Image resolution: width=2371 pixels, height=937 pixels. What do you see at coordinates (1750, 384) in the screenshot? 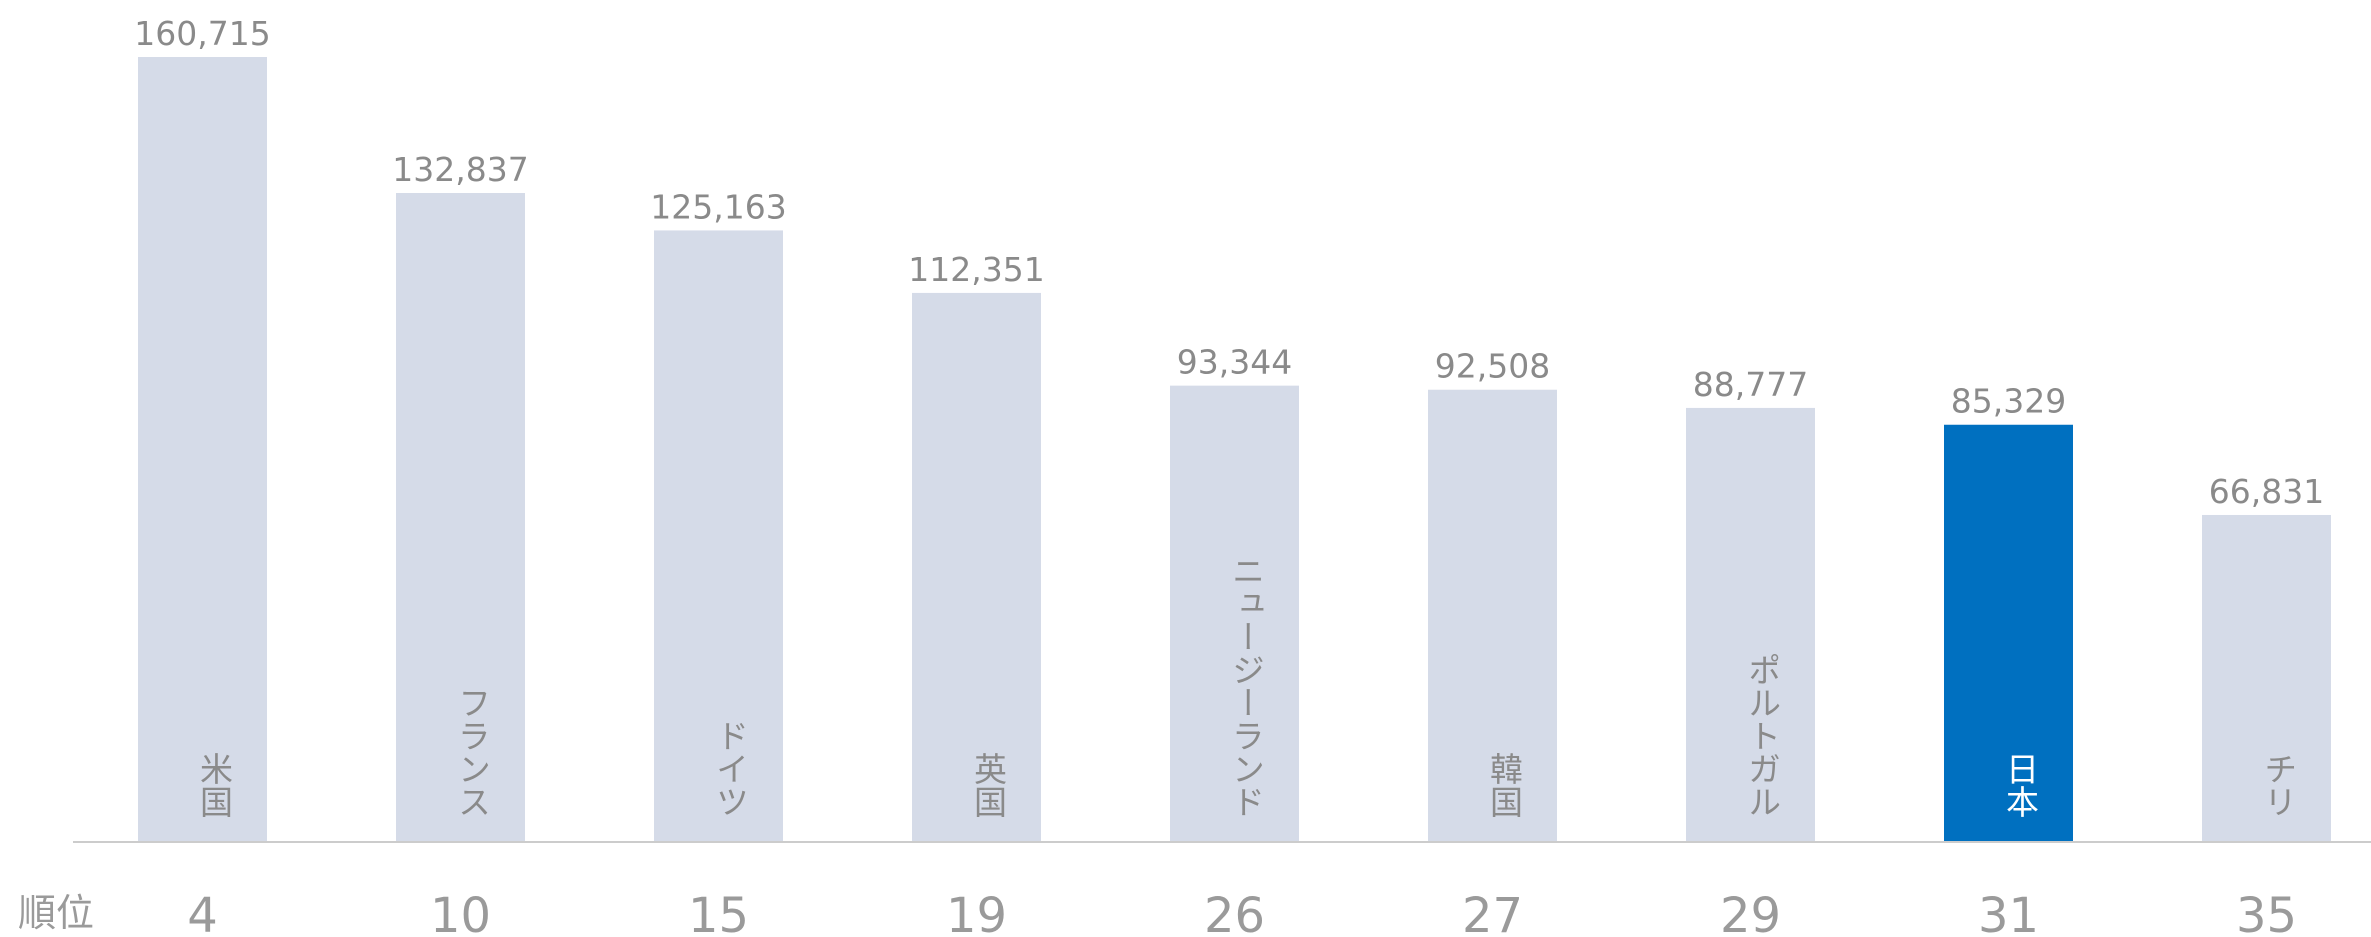
I see `value-label: 88,777` at bounding box center [1750, 384].